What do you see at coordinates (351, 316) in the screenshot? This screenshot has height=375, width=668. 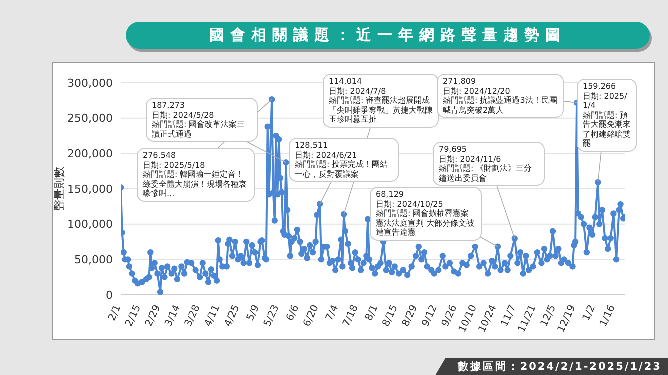 I see `x-tick-label: 7/18` at bounding box center [351, 316].